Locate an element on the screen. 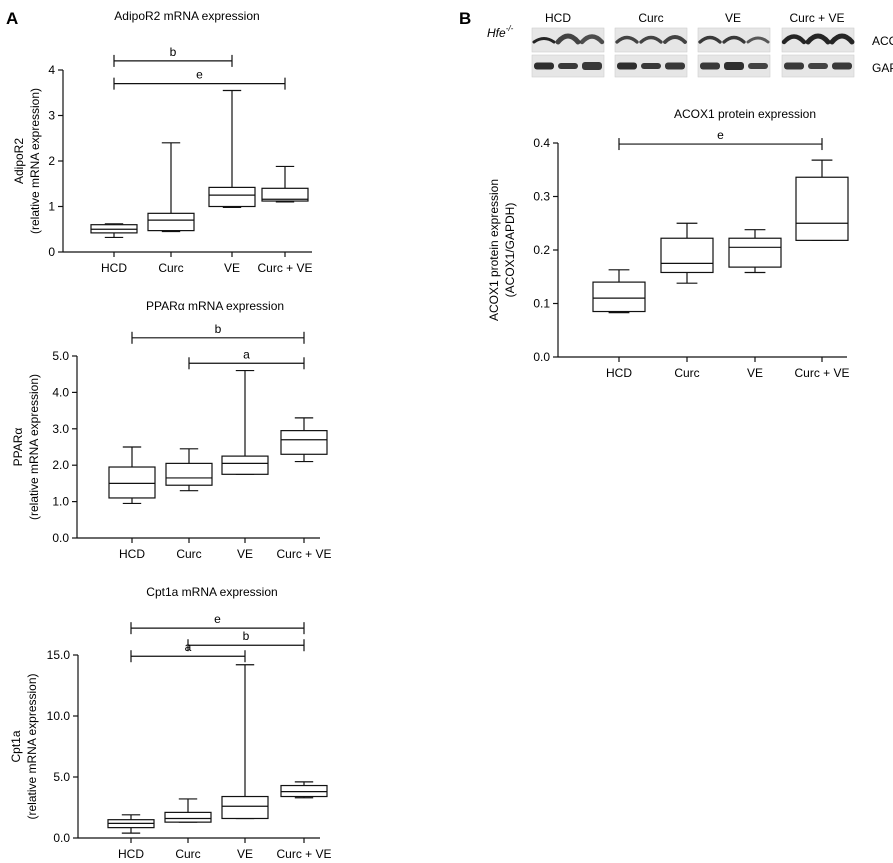 The width and height of the screenshot is (893, 863). y-tick-label: 1.0 is located at coordinates (60, 502).